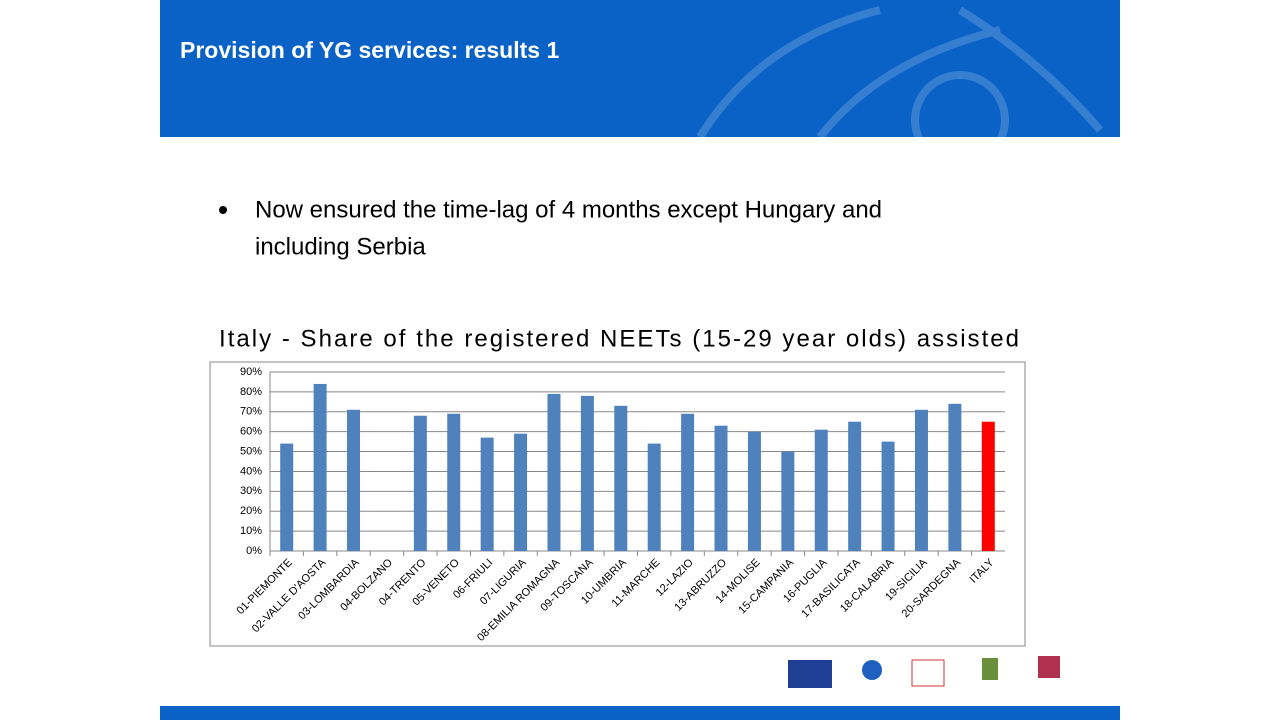 This screenshot has width=1280, height=720. Describe the element at coordinates (640, 68) in the screenshot. I see `header-band` at that location.